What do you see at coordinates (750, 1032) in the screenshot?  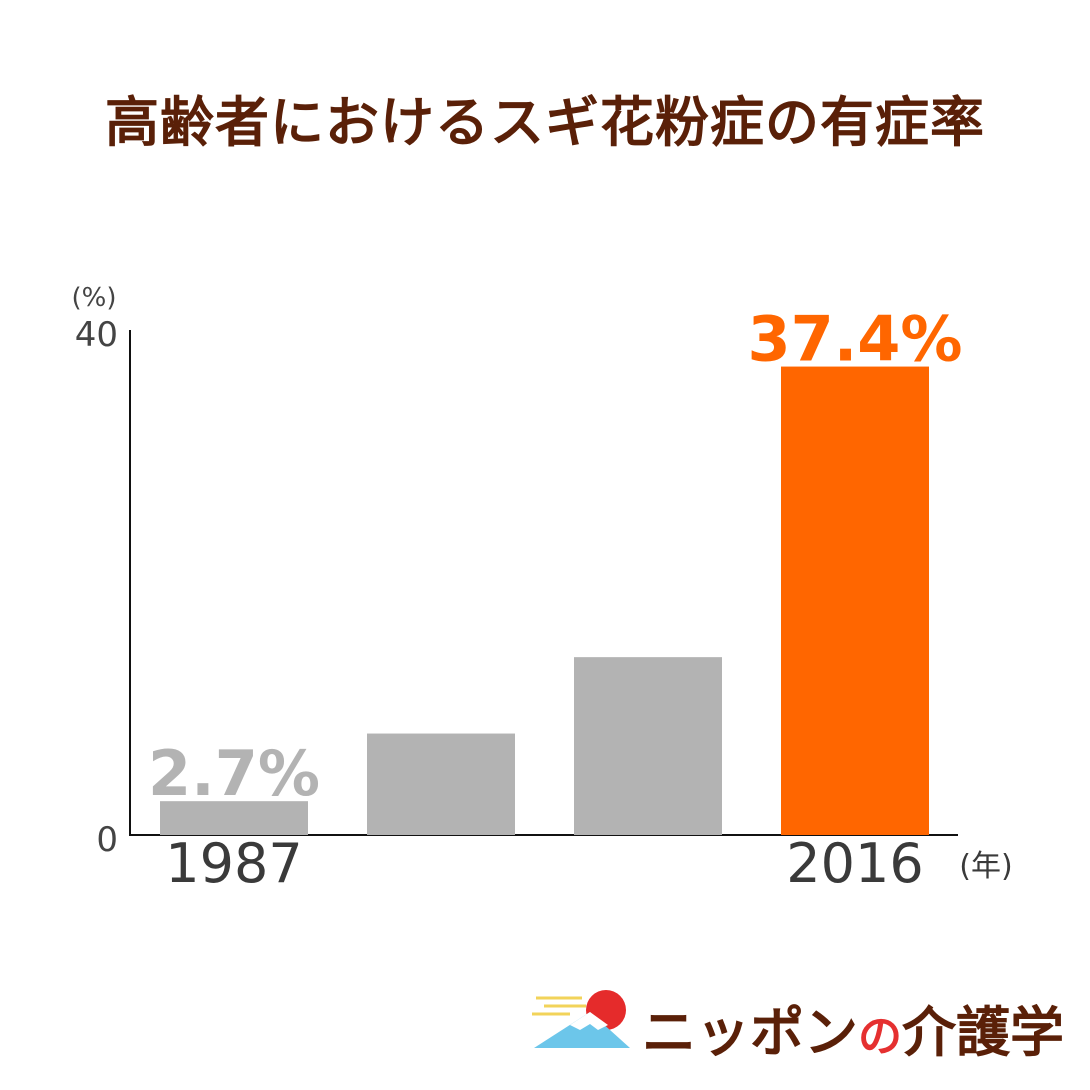 I see `logo-text-nippon: ニッポン` at bounding box center [750, 1032].